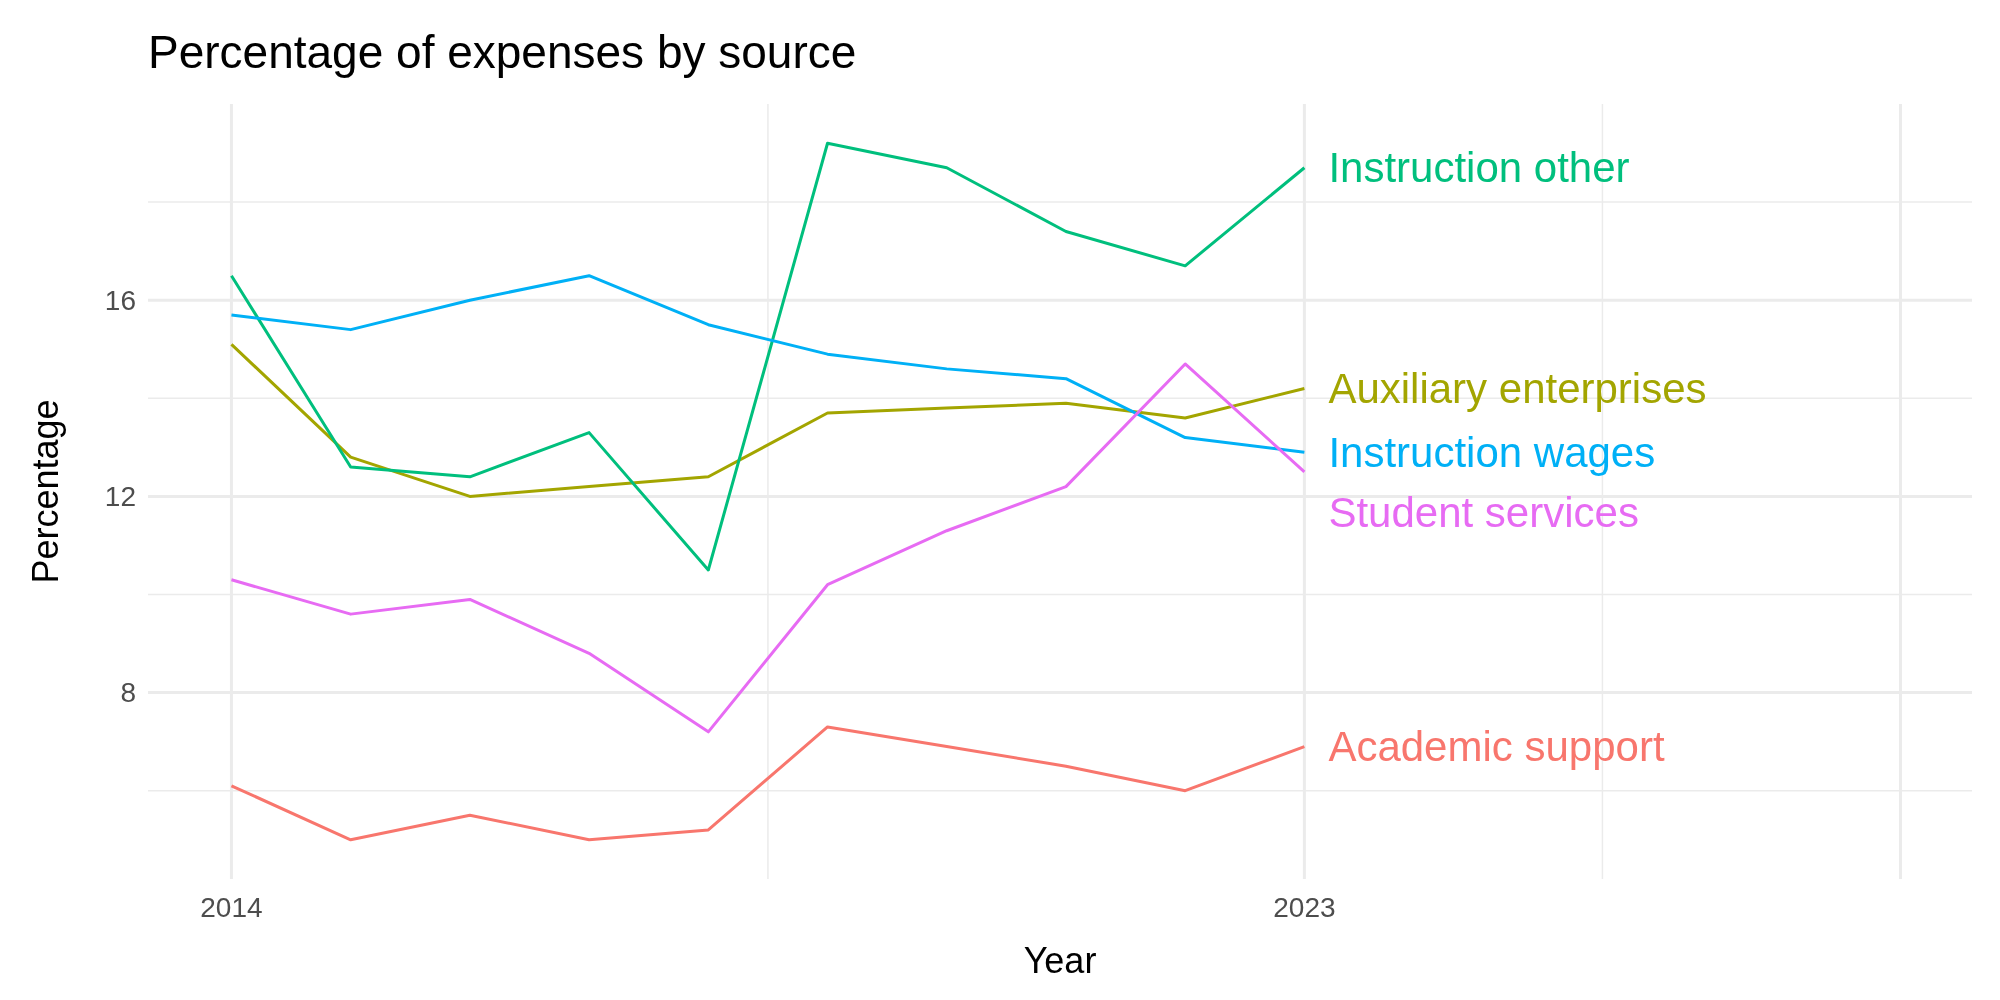 This screenshot has height=1000, width=2000. Describe the element at coordinates (1492, 452) in the screenshot. I see `series-label: Instruction wages` at that location.